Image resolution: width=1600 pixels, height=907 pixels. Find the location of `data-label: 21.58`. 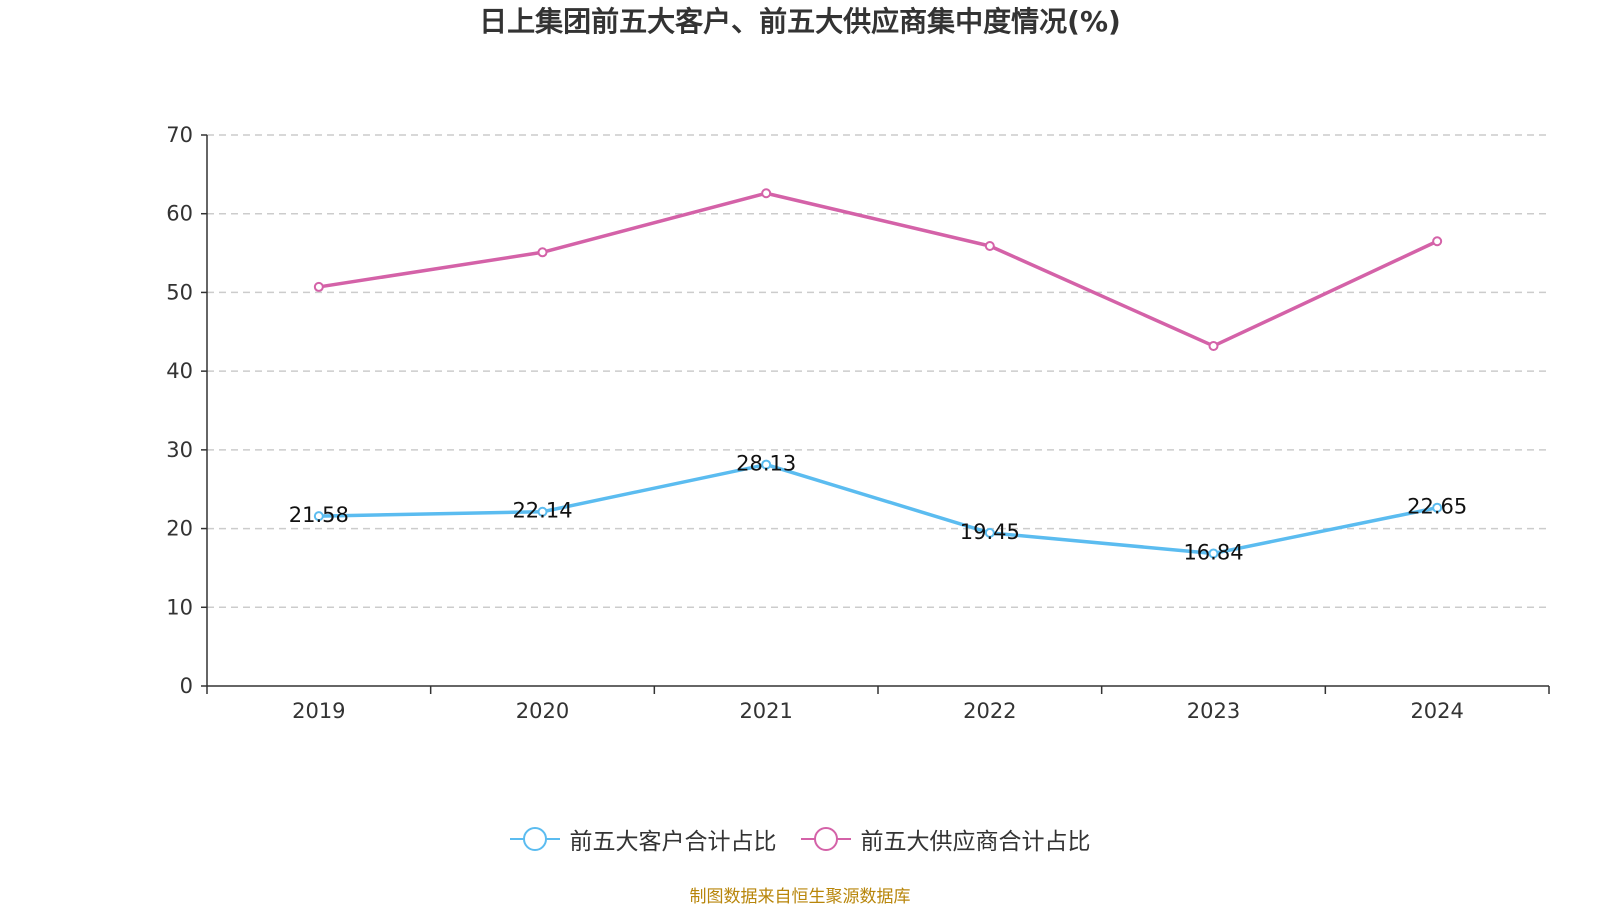

data-label: 21.58 is located at coordinates (319, 515).